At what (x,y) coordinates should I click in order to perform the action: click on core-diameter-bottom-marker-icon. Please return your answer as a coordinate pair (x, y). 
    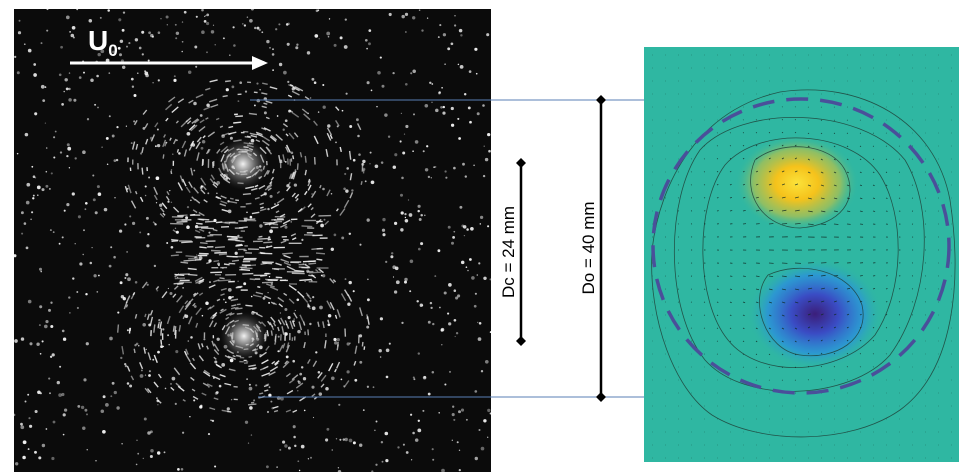
    Looking at the image, I should click on (521, 341).